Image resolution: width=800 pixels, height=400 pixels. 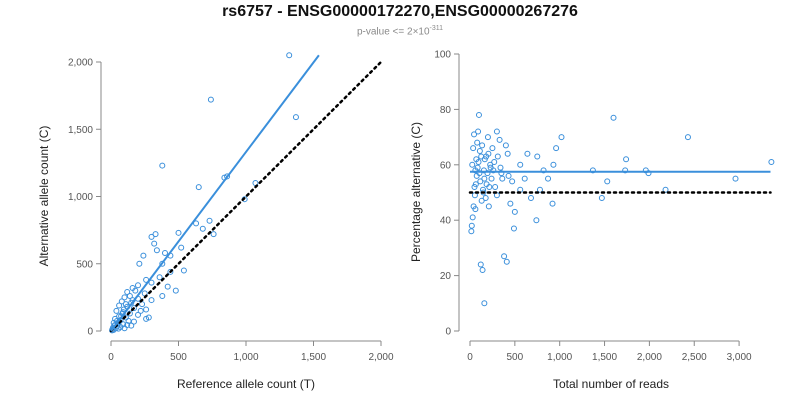 What do you see at coordinates (80, 197) in the screenshot?
I see `y-tick-label: 1,000` at bounding box center [80, 197].